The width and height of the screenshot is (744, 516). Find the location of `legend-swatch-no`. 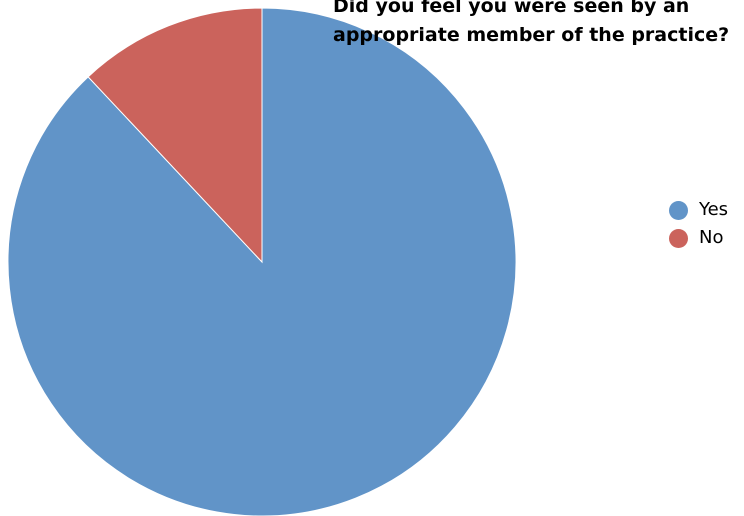

legend-swatch-no is located at coordinates (678, 238).